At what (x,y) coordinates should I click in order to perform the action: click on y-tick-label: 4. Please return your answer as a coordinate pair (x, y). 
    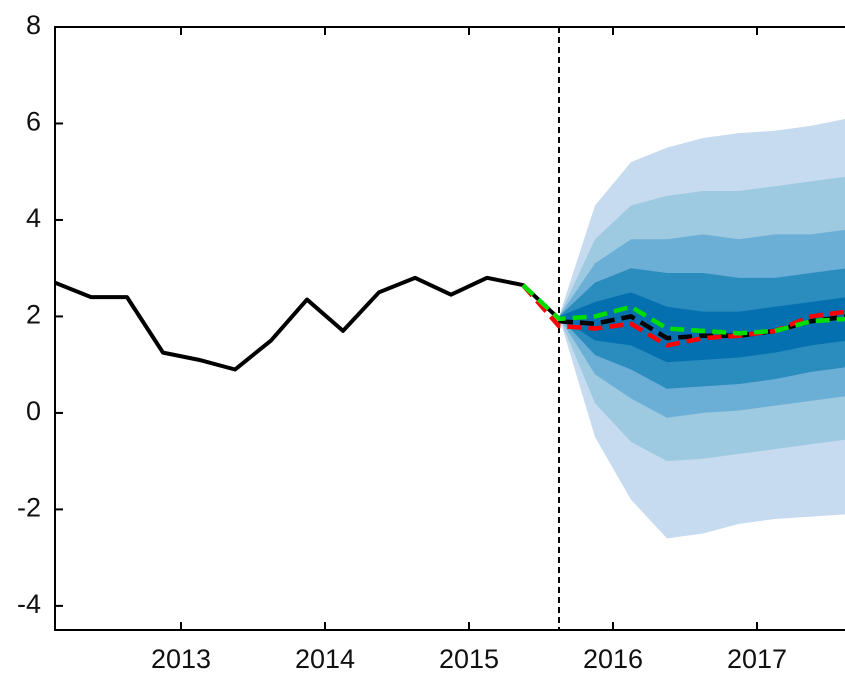
    Looking at the image, I should click on (33, 218).